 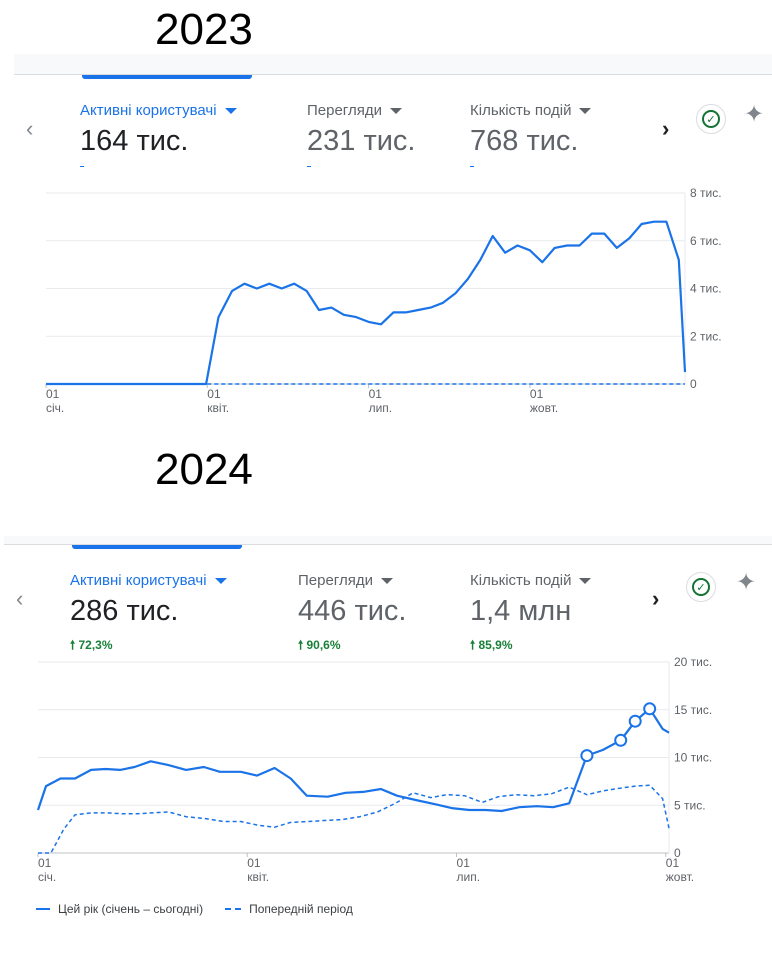 I want to click on metric-active-users: Активні користувачі 164 тис., so click(x=158, y=134).